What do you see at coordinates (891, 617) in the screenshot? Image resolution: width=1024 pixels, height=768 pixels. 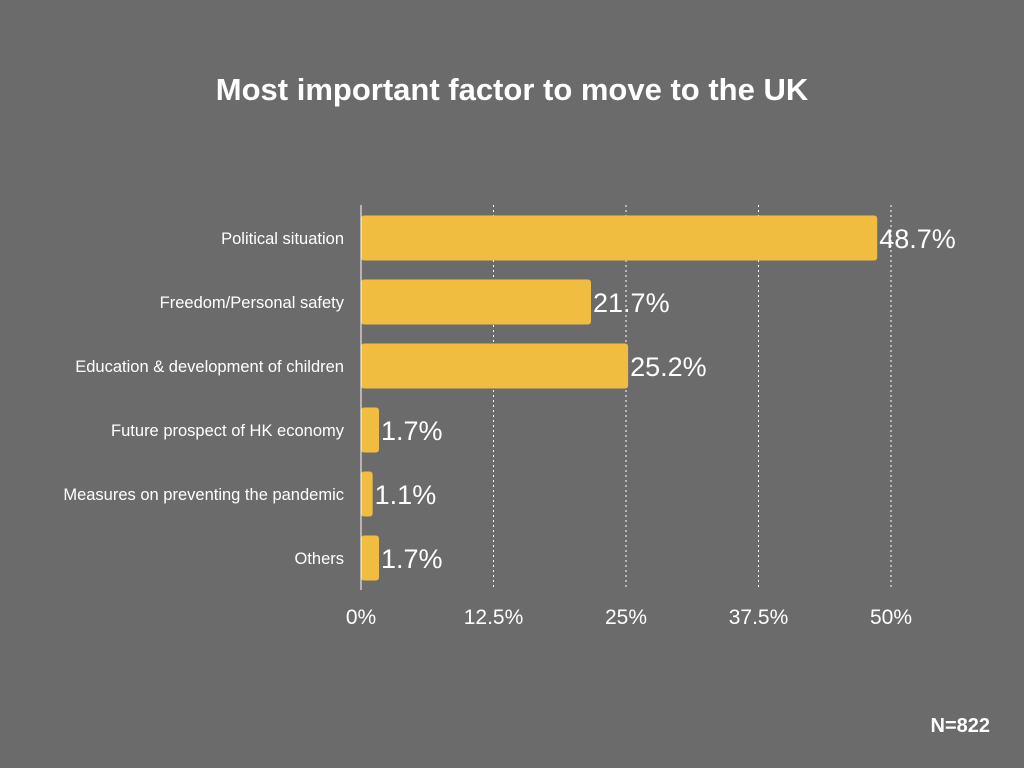 I see `x-tick-label: 50%` at bounding box center [891, 617].